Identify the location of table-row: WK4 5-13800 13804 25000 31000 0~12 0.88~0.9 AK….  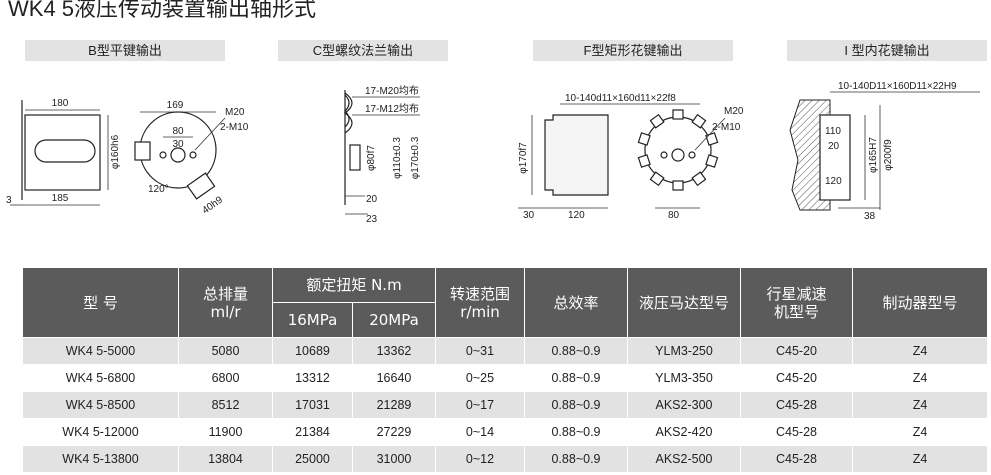
(505, 459).